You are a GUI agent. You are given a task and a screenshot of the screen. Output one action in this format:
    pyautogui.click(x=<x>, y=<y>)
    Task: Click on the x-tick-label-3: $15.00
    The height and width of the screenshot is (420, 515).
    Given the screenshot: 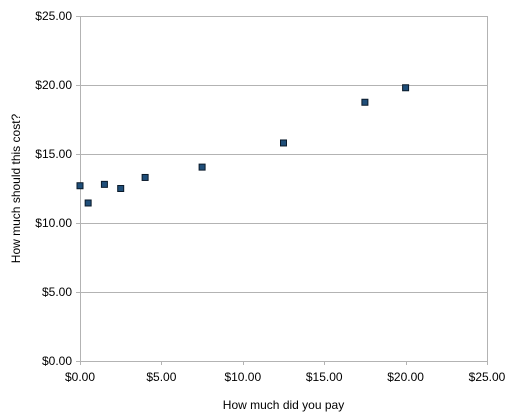 What is the action you would take?
    pyautogui.click(x=324, y=377)
    